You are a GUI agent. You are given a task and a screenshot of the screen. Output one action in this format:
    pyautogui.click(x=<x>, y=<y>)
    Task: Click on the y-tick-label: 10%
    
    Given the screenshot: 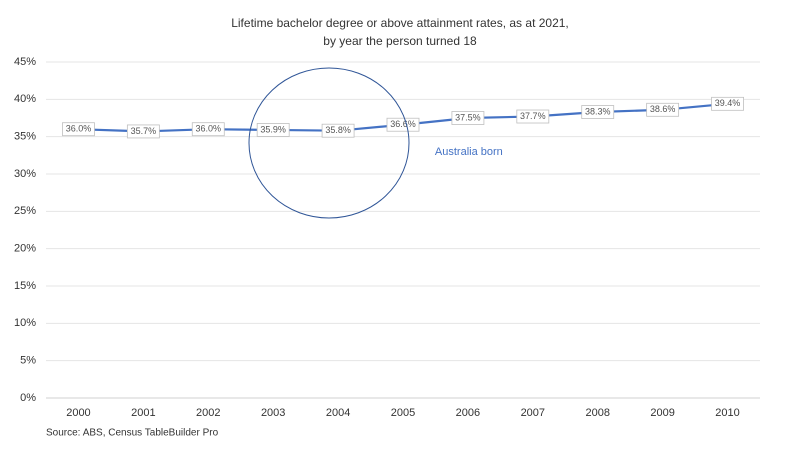 What is the action you would take?
    pyautogui.click(x=25, y=323)
    